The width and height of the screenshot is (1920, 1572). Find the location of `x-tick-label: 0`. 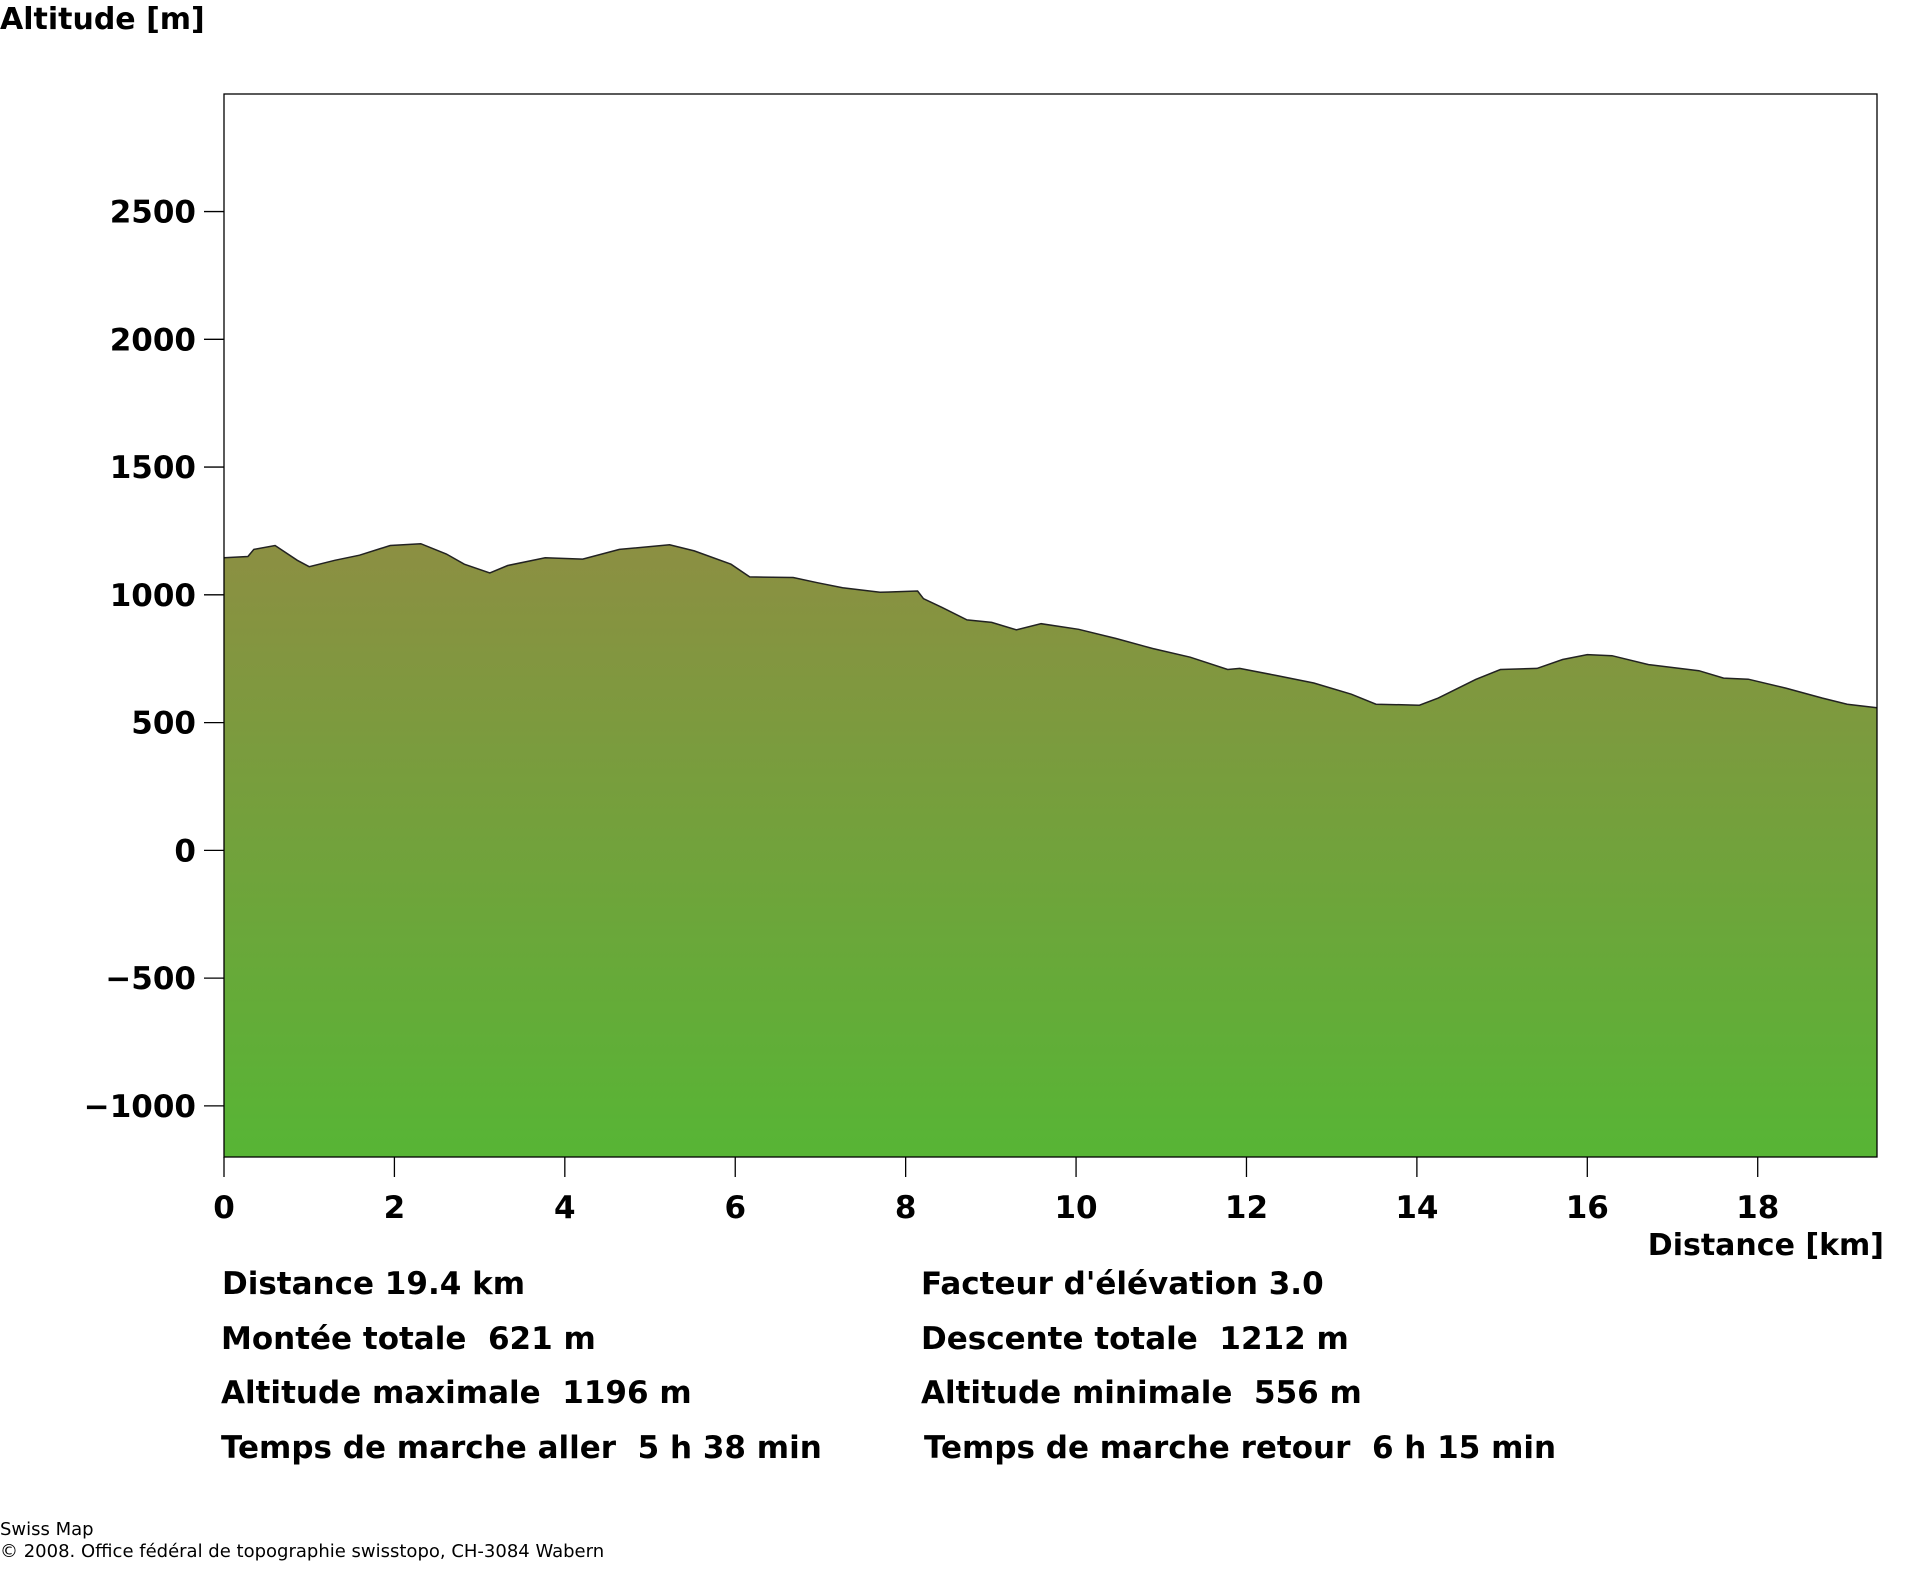

x-tick-label: 0 is located at coordinates (224, 1208).